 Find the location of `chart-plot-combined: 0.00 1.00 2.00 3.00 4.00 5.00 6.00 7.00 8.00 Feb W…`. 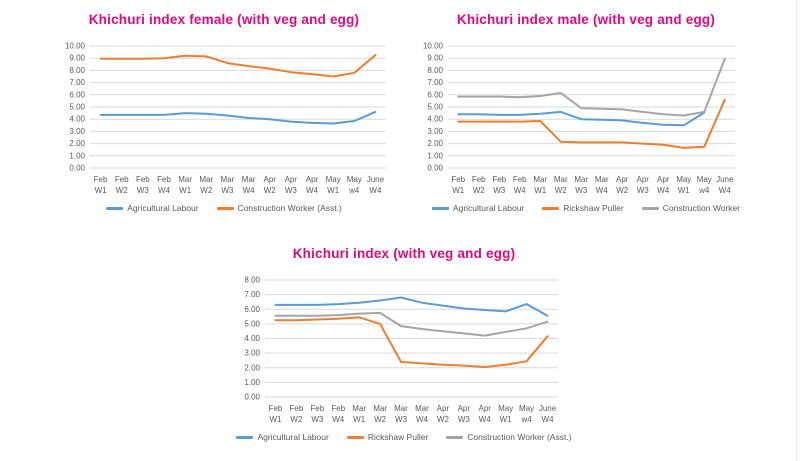

chart-plot-combined: 0.00 1.00 2.00 3.00 4.00 5.00 6.00 7.00 8.00 Feb W… is located at coordinates (401, 350).